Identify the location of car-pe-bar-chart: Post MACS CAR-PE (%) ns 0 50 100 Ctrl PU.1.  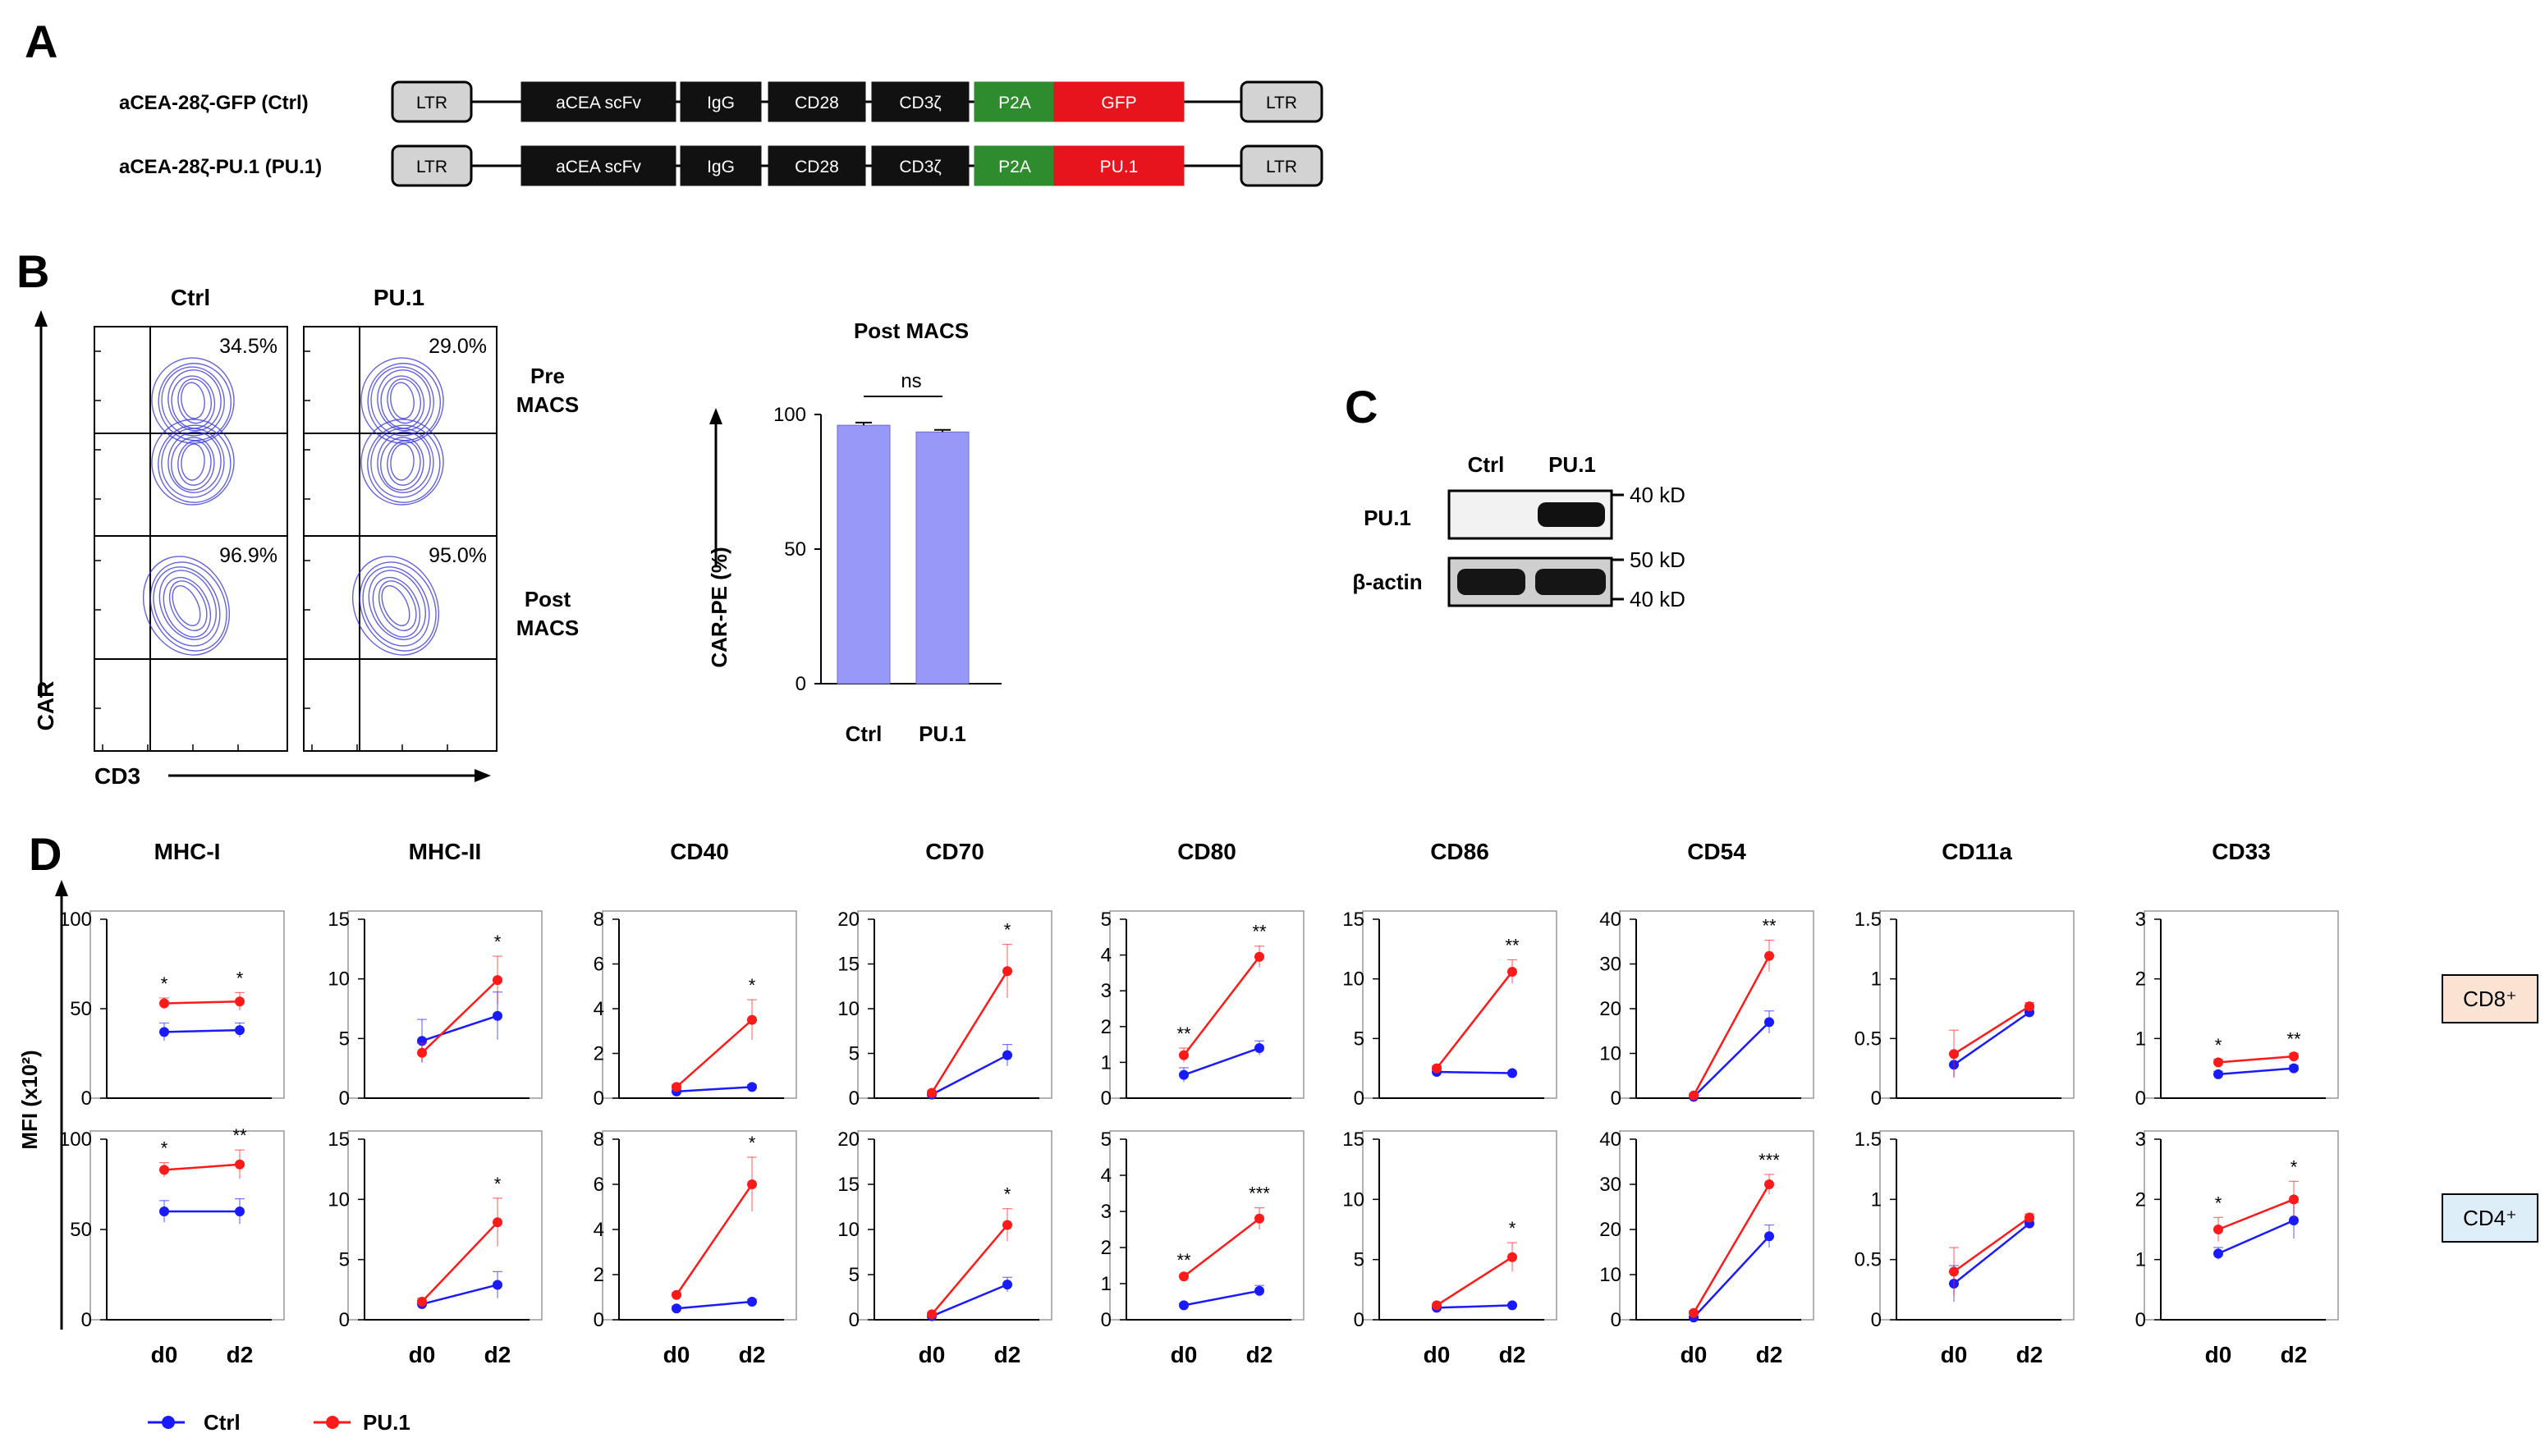
(854, 532).